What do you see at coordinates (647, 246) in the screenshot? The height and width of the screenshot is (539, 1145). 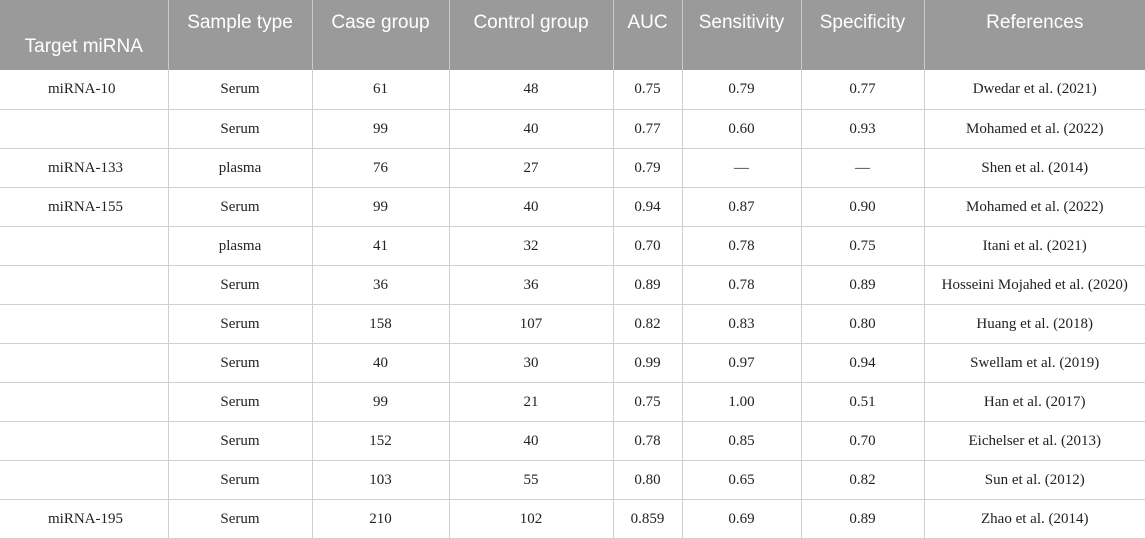 I see `cell-auc: 0.70` at bounding box center [647, 246].